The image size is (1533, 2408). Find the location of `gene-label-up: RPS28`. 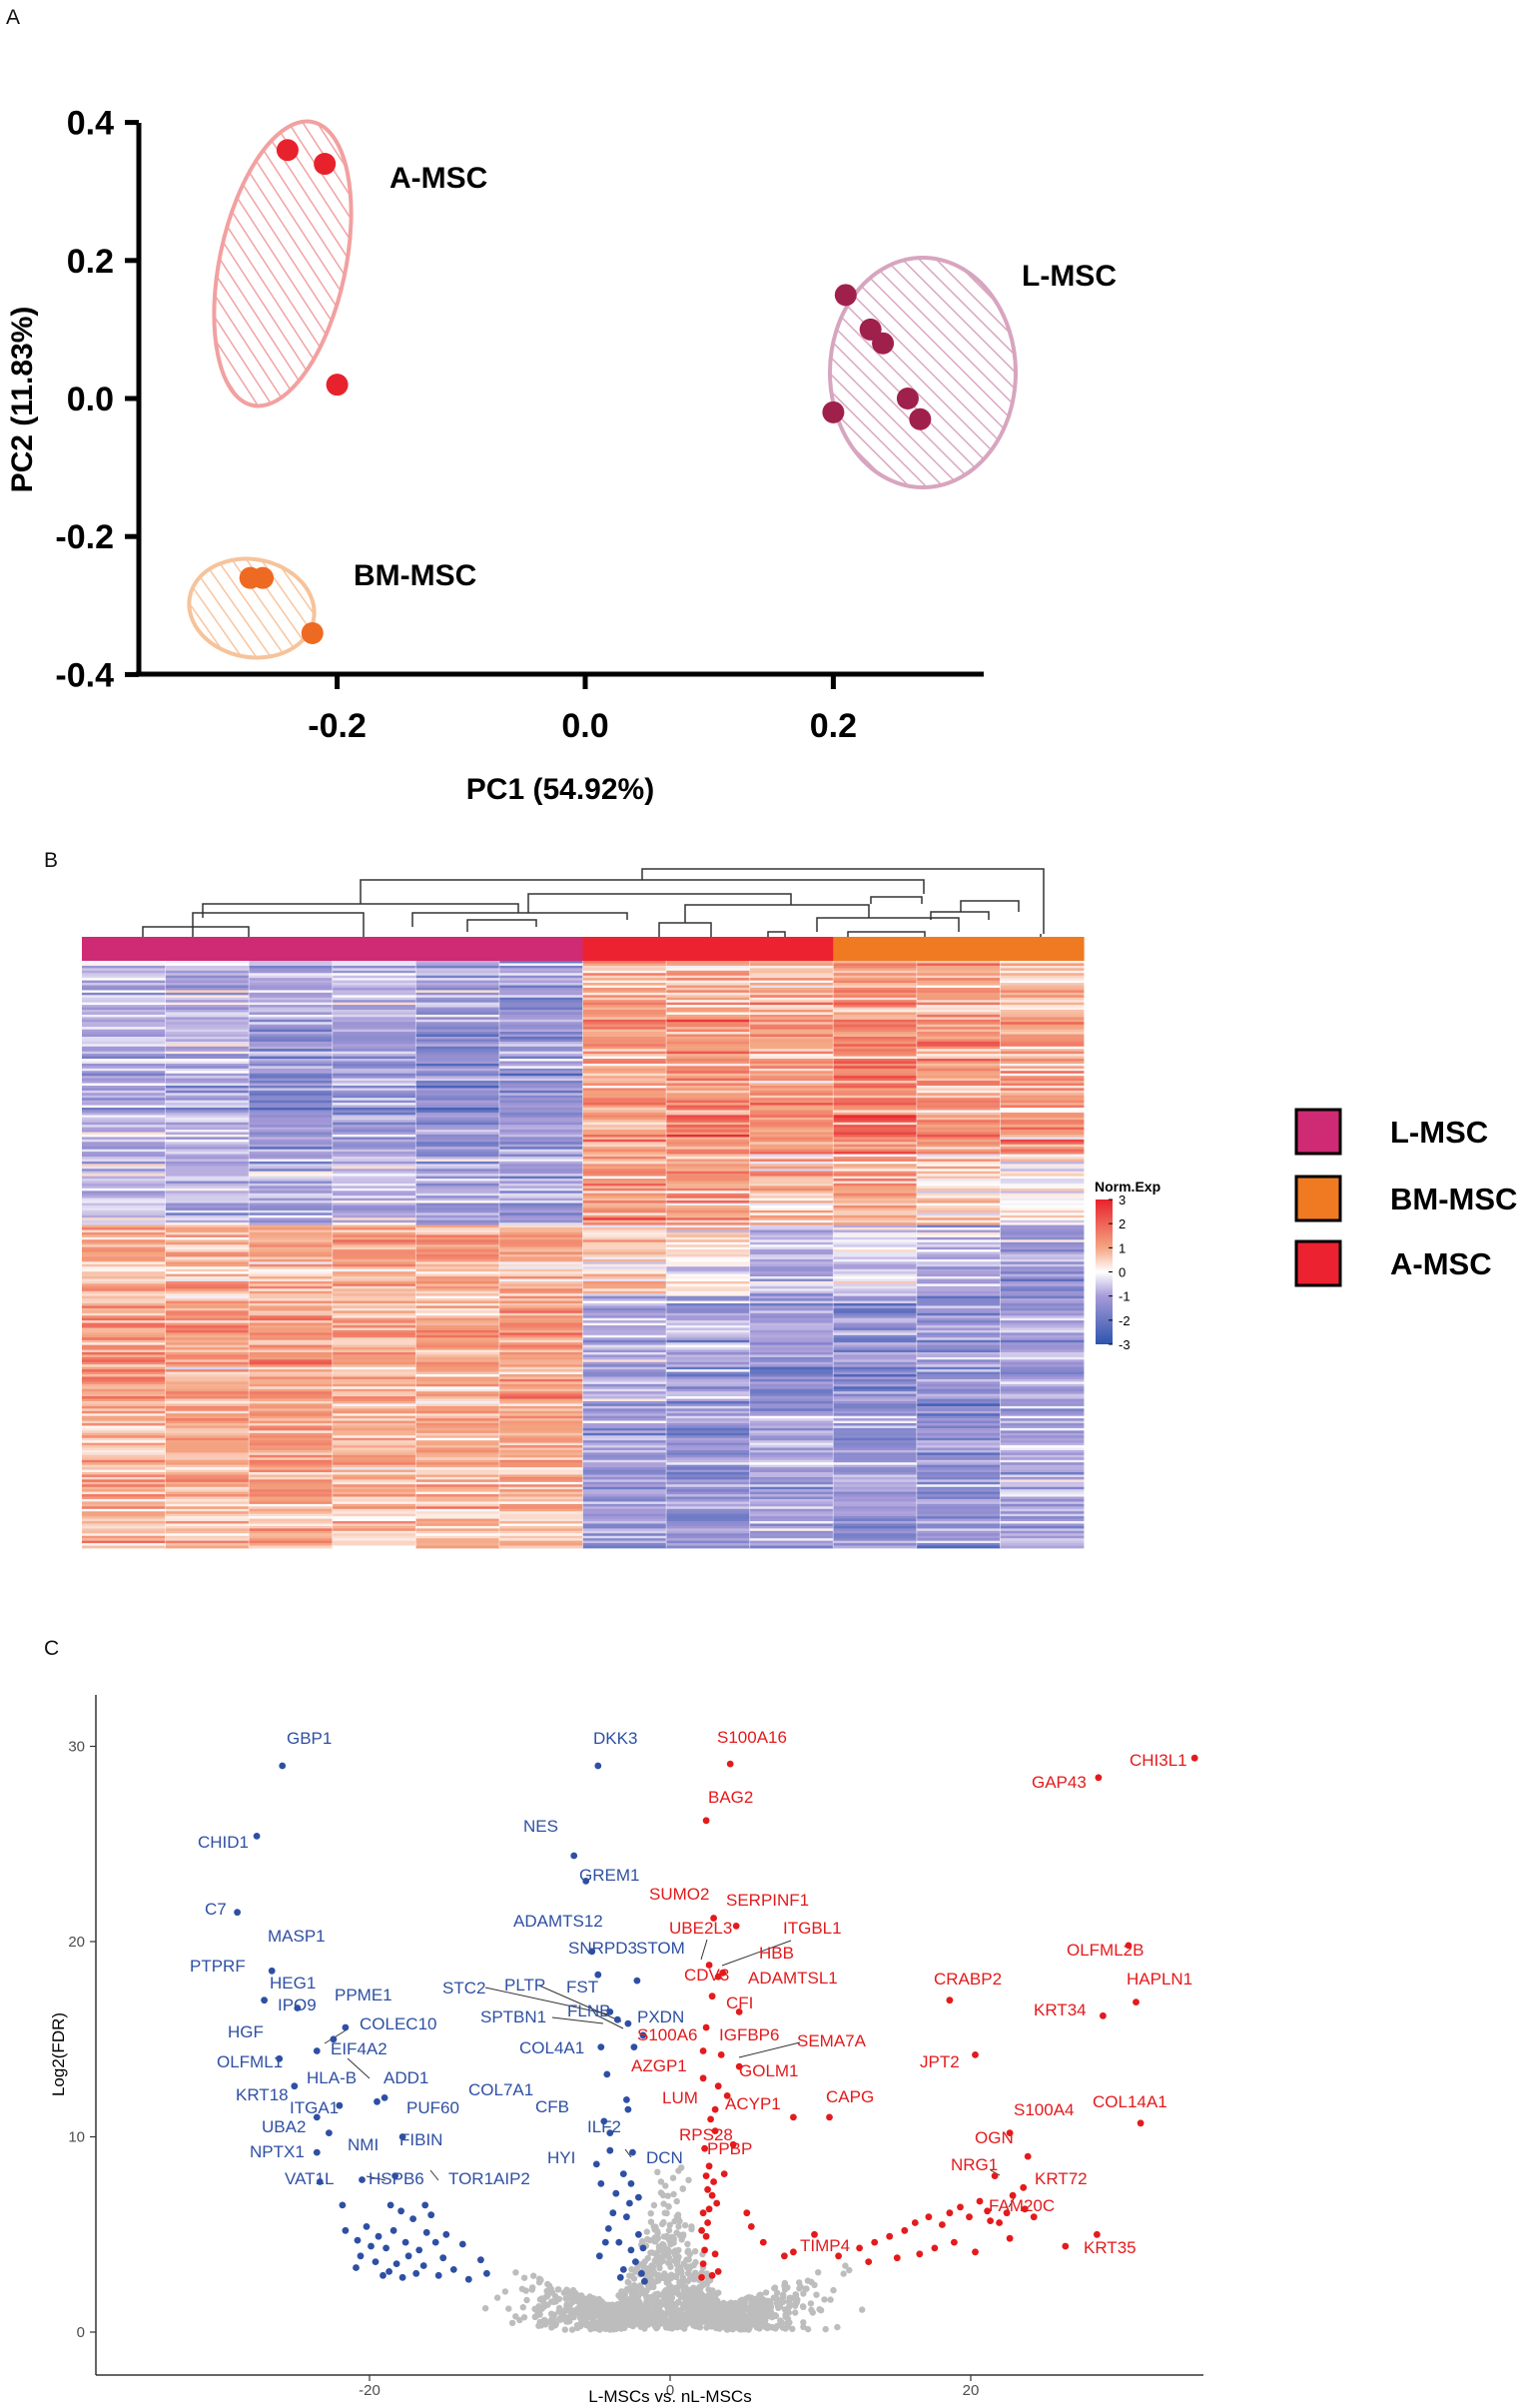

gene-label-up: RPS28 is located at coordinates (706, 2134).